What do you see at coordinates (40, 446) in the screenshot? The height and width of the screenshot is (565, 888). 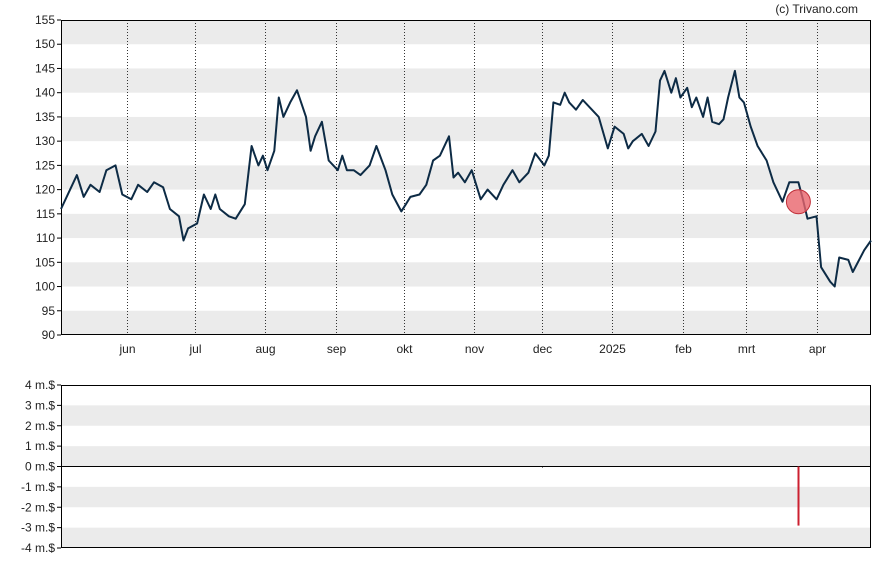 I see `volume-y-tick-label: 1 m.$` at bounding box center [40, 446].